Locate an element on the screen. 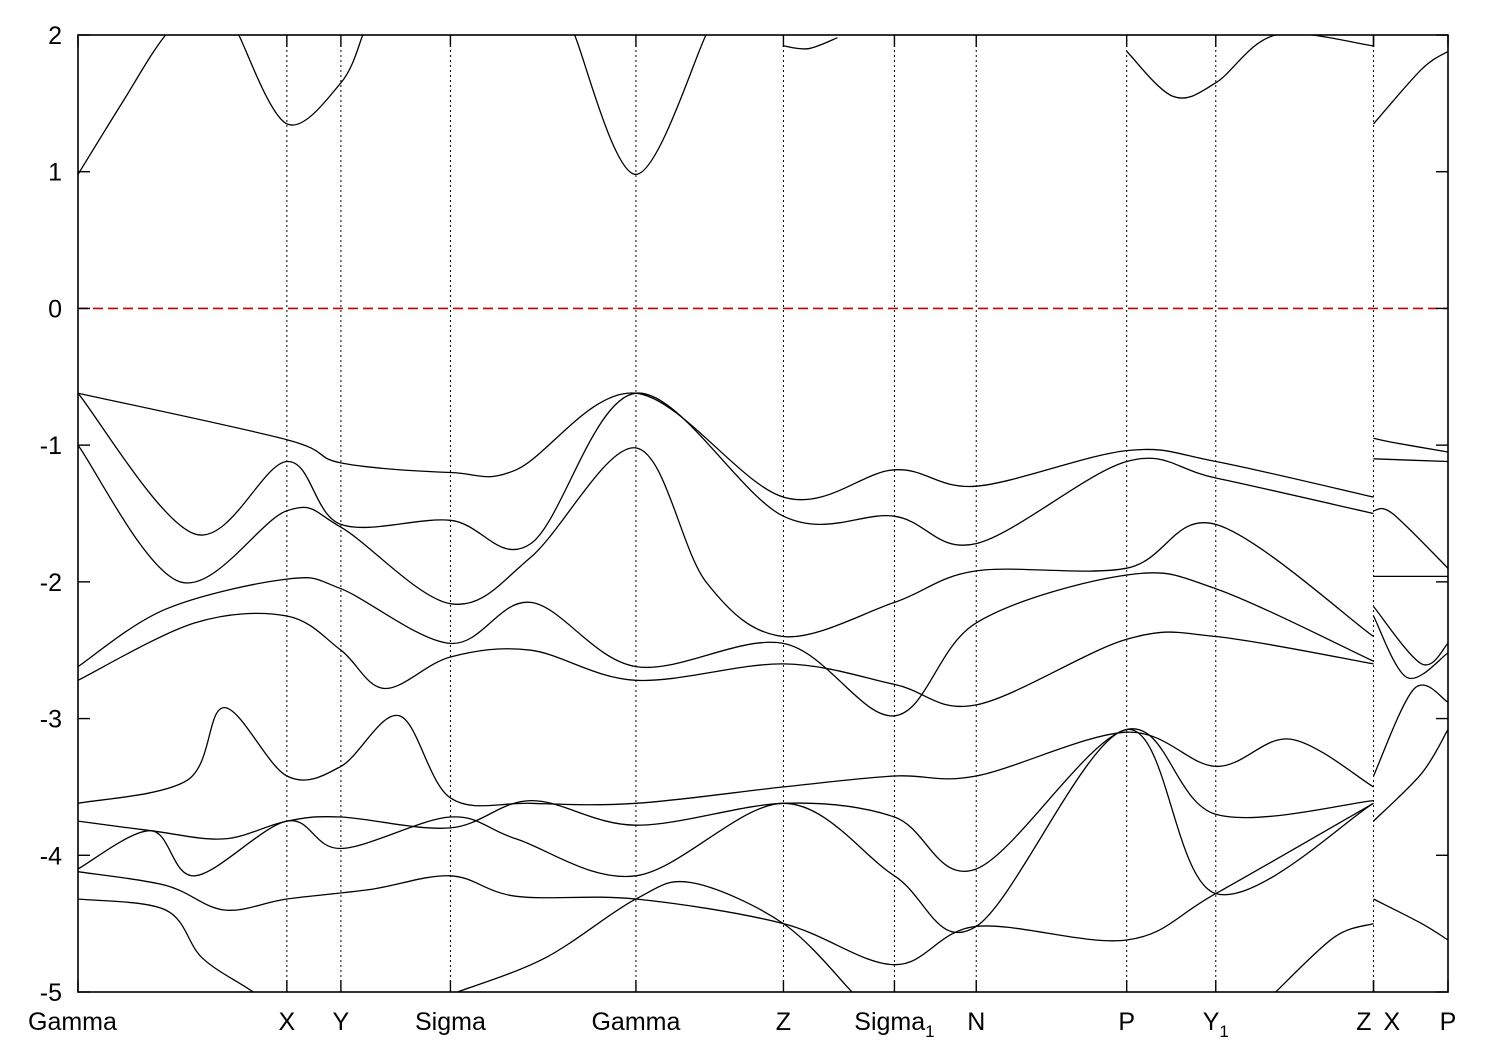 This screenshot has width=1500, height=1050. y-tick-label: 1 is located at coordinates (55, 173).